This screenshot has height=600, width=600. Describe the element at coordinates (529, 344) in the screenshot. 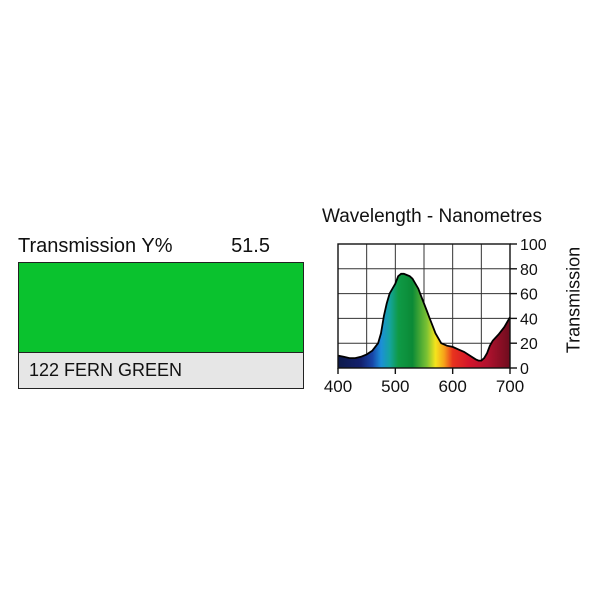

I see `y-tick-label: 20` at that location.